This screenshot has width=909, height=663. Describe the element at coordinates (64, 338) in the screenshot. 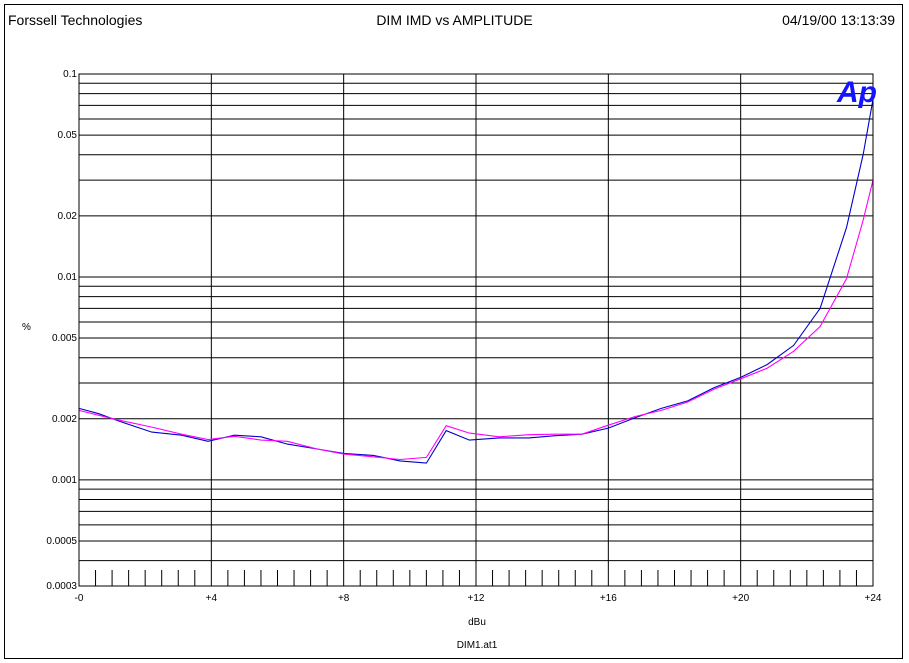

I see `y-tick-label: 0.005` at that location.